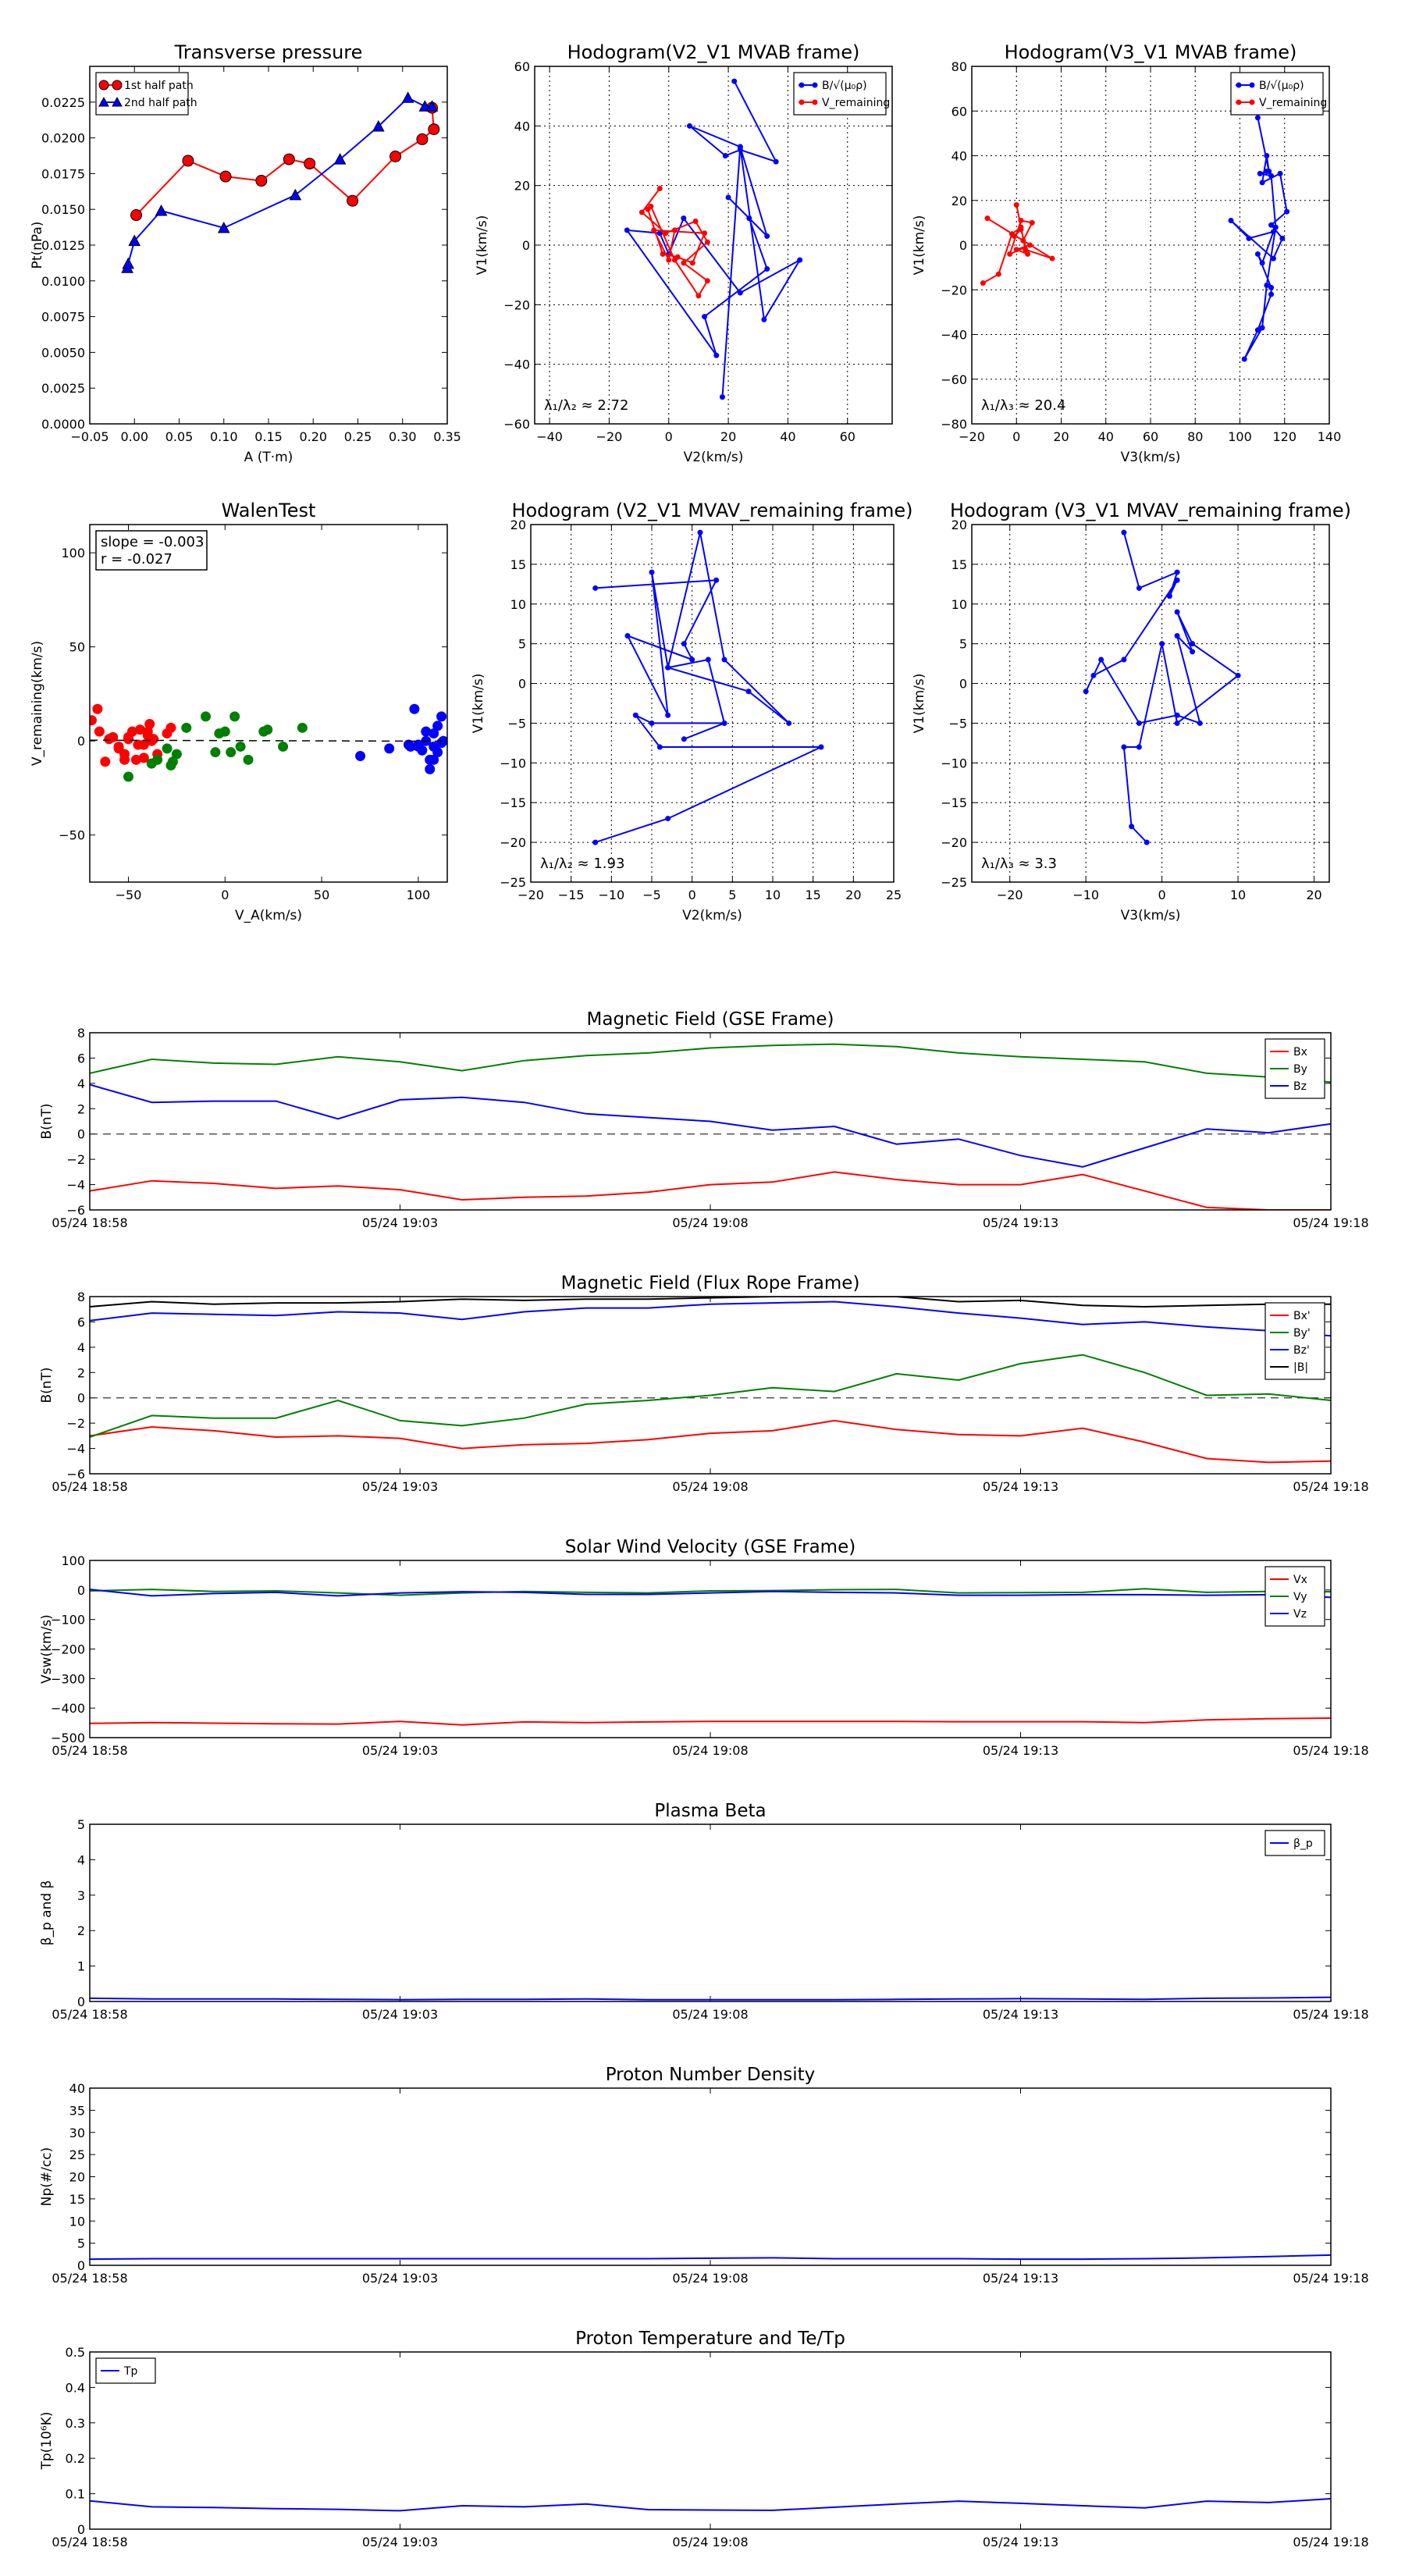  I want to click on x-tick-label: 100, so click(419, 895).